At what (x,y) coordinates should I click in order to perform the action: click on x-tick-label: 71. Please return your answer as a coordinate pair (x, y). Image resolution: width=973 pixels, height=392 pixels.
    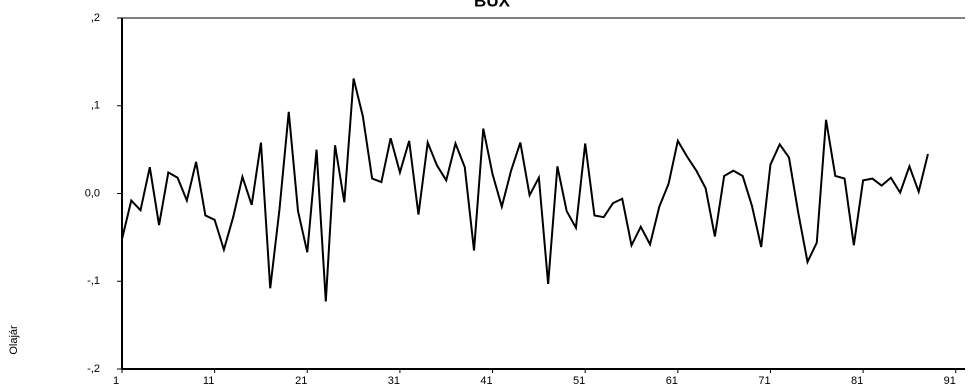
    Looking at the image, I should click on (764, 381).